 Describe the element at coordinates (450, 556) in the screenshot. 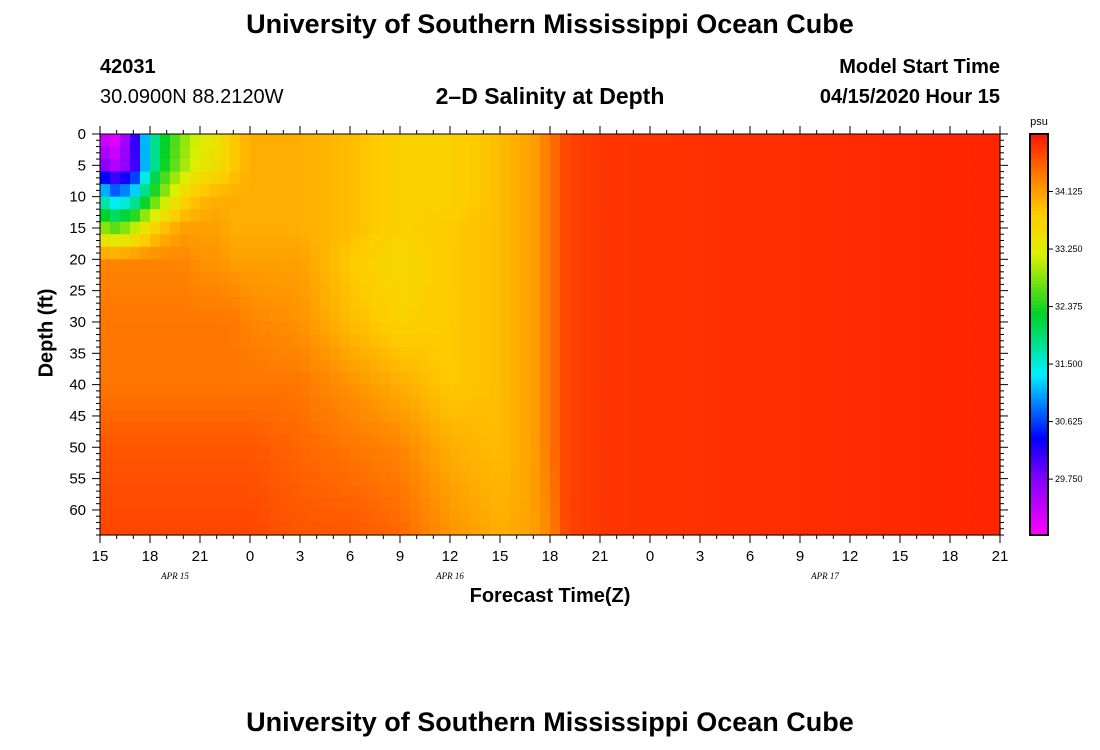

I see `x-tick-label: 12` at that location.